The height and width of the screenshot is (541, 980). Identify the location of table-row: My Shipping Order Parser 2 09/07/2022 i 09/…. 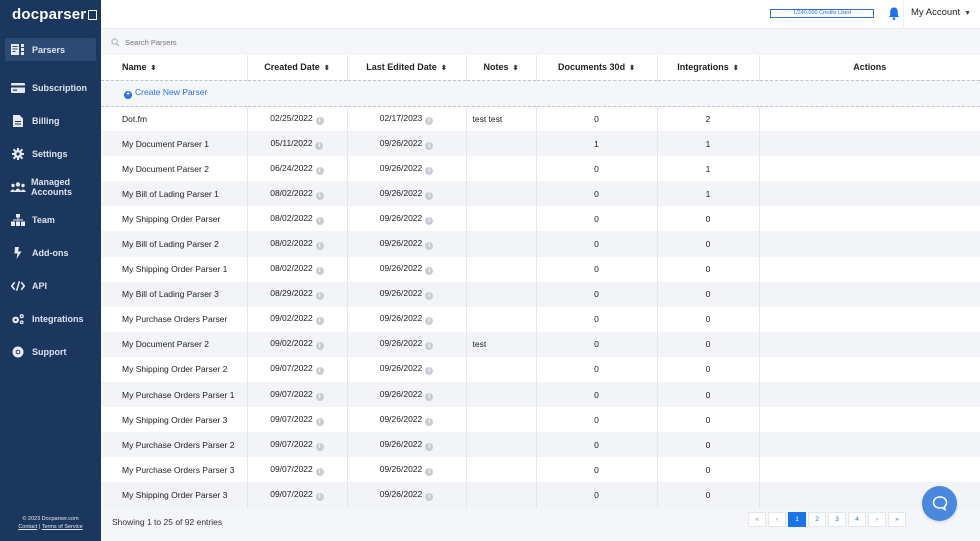
(540, 369).